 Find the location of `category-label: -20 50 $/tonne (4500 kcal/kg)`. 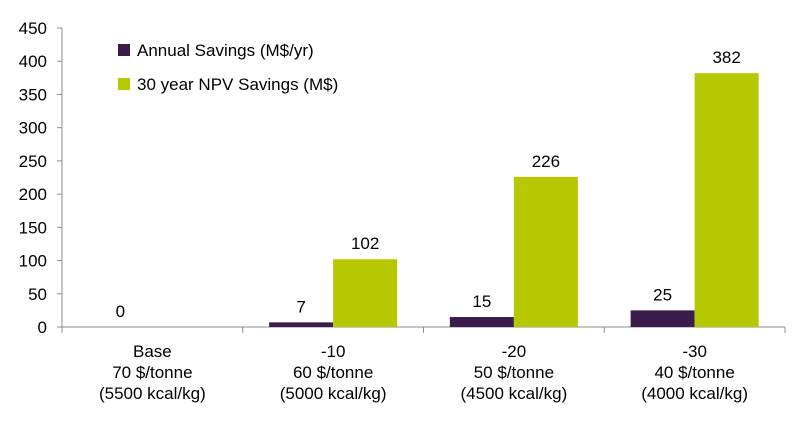

category-label: -20 50 $/tonne (4500 kcal/kg) is located at coordinates (513, 372).